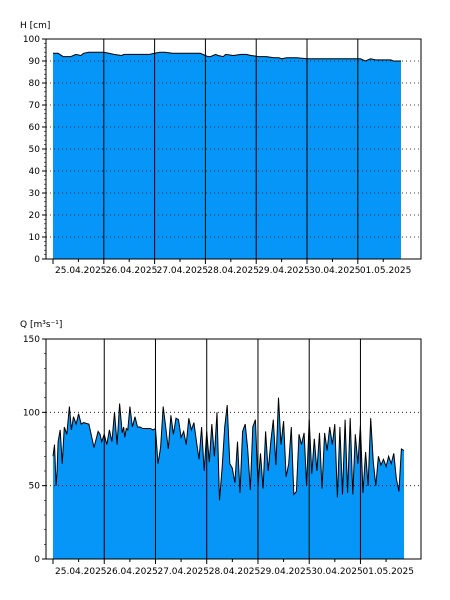 The width and height of the screenshot is (450, 600). What do you see at coordinates (388, 572) in the screenshot?
I see `discharge-x-tick-label: 01.05.2025` at bounding box center [388, 572].